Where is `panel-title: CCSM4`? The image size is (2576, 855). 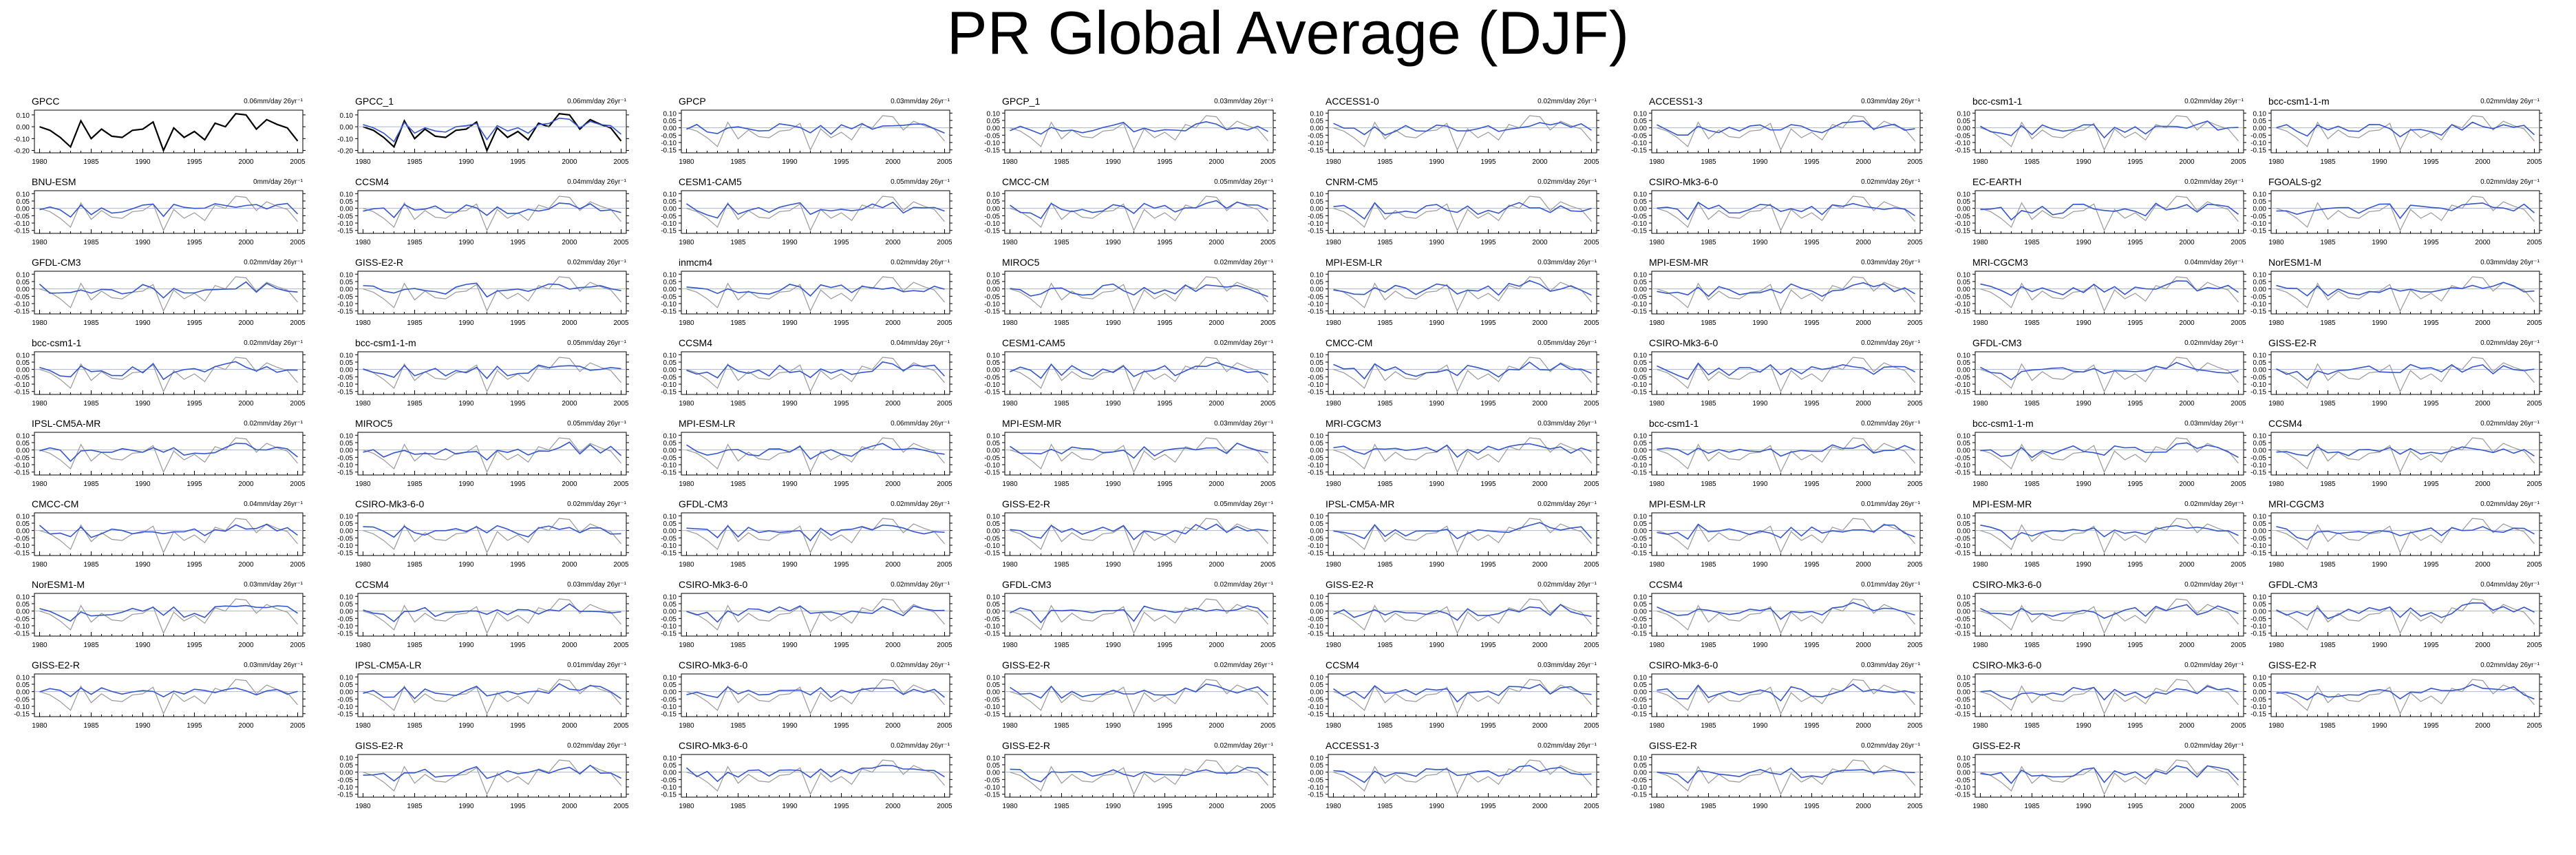 panel-title: CCSM4 is located at coordinates (372, 181).